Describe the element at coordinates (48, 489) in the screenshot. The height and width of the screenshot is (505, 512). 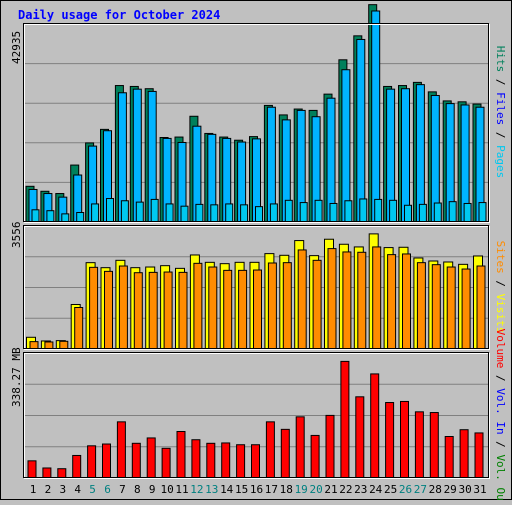
I see `day-label: 2` at that location.